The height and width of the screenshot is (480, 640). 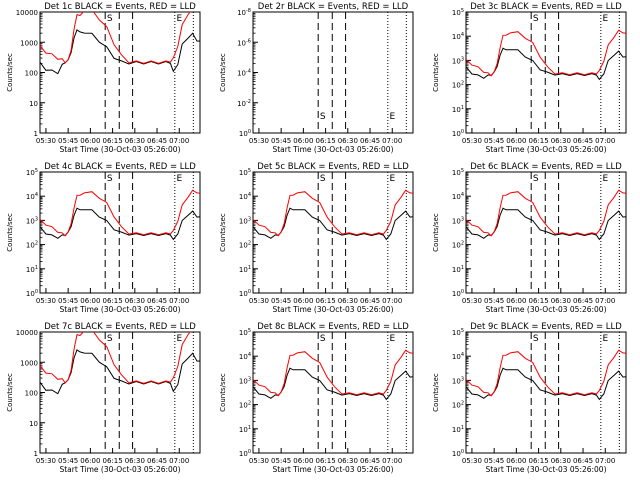 I want to click on y-tick-label: 10⁻², so click(x=244, y=103).